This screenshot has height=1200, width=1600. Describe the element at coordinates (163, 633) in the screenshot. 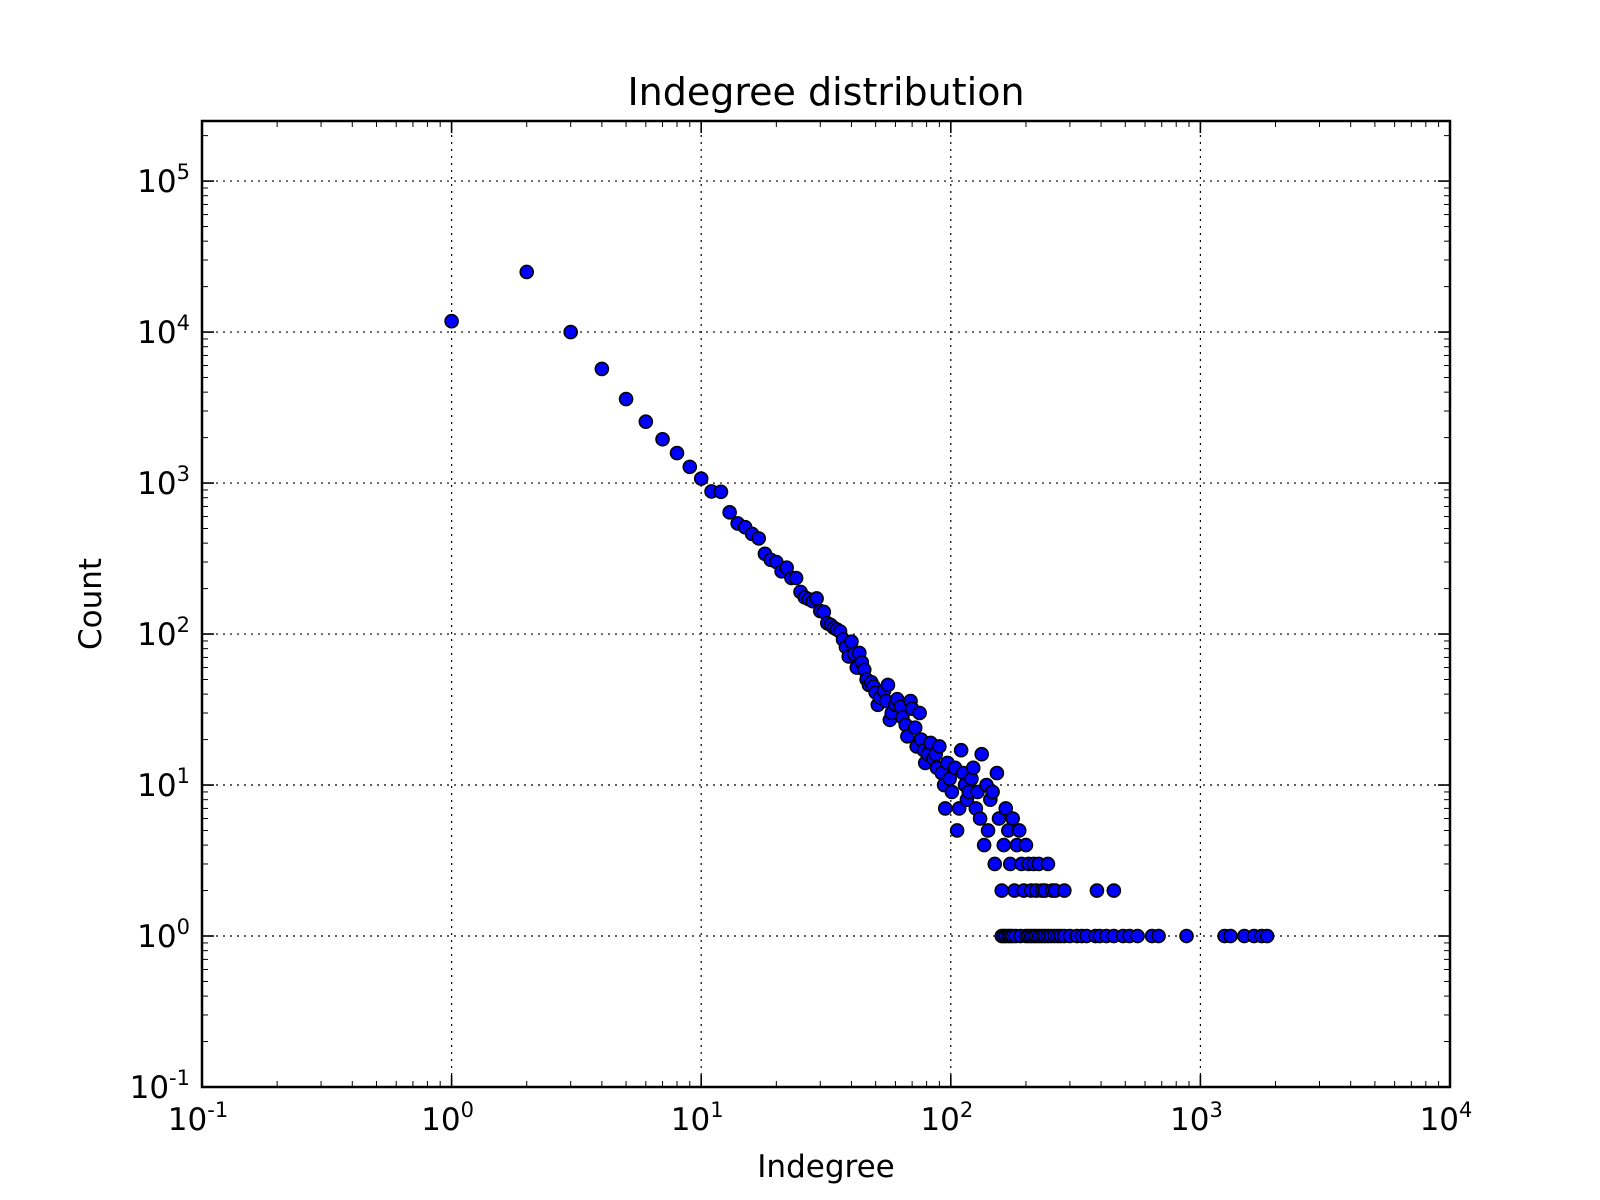

I see `y-tick-label: 10²` at that location.